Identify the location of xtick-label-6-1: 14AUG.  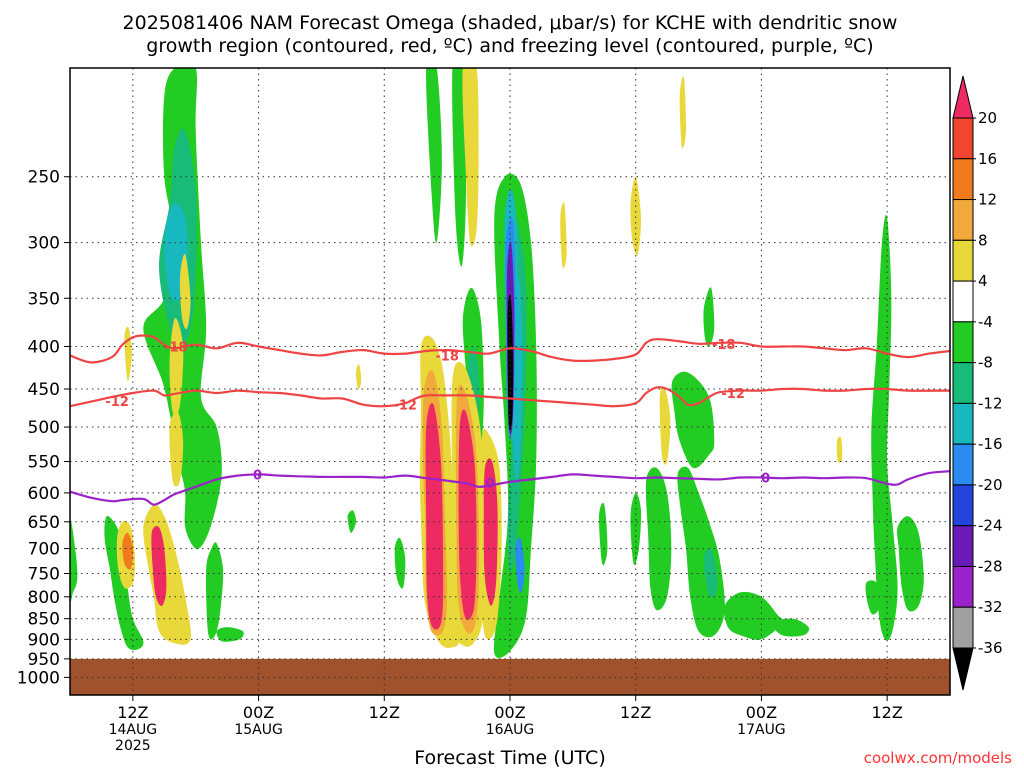
(133, 730).